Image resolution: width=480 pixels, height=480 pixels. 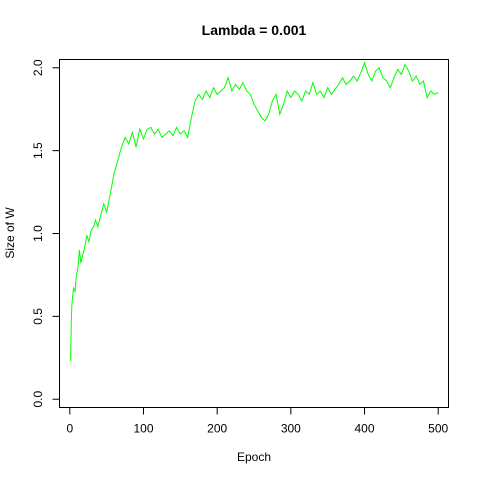 I want to click on x-tick-label: 500, so click(x=438, y=429).